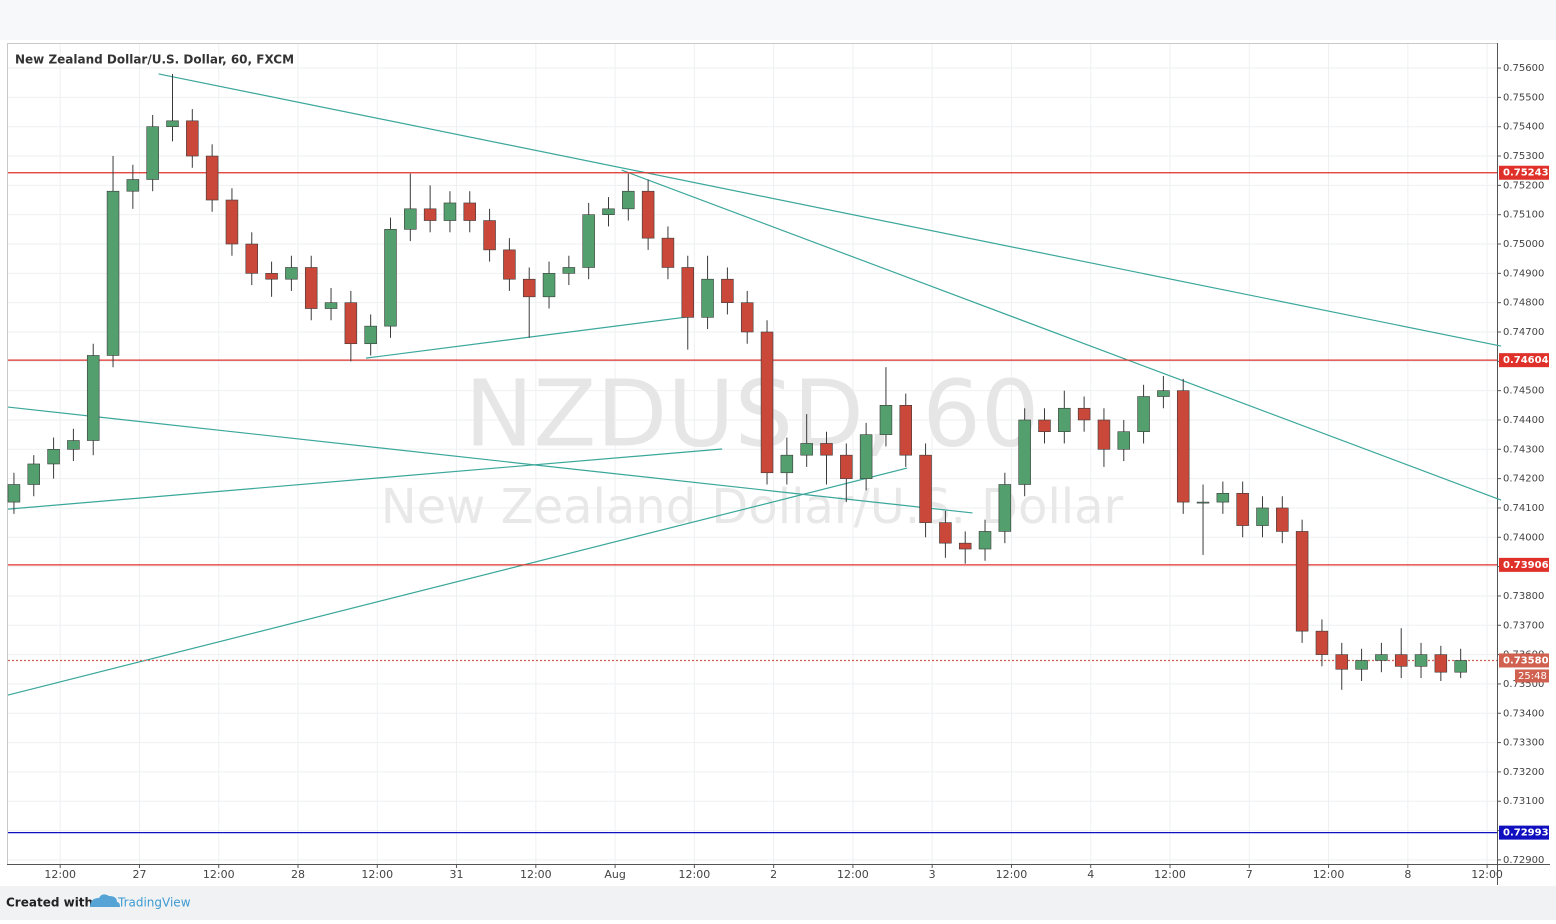 The height and width of the screenshot is (924, 1556). I want to click on chart-title: New Zealand Dollar/U.S. Dollar, 60, FXCM, so click(154, 60).